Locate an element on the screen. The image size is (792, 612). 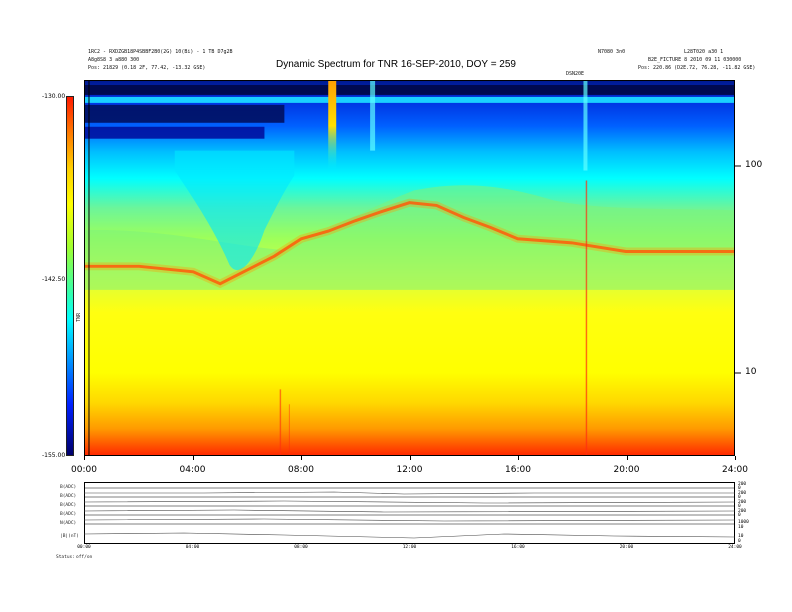
summary-row-label-6: |B|(nT) is located at coordinates (69, 536).